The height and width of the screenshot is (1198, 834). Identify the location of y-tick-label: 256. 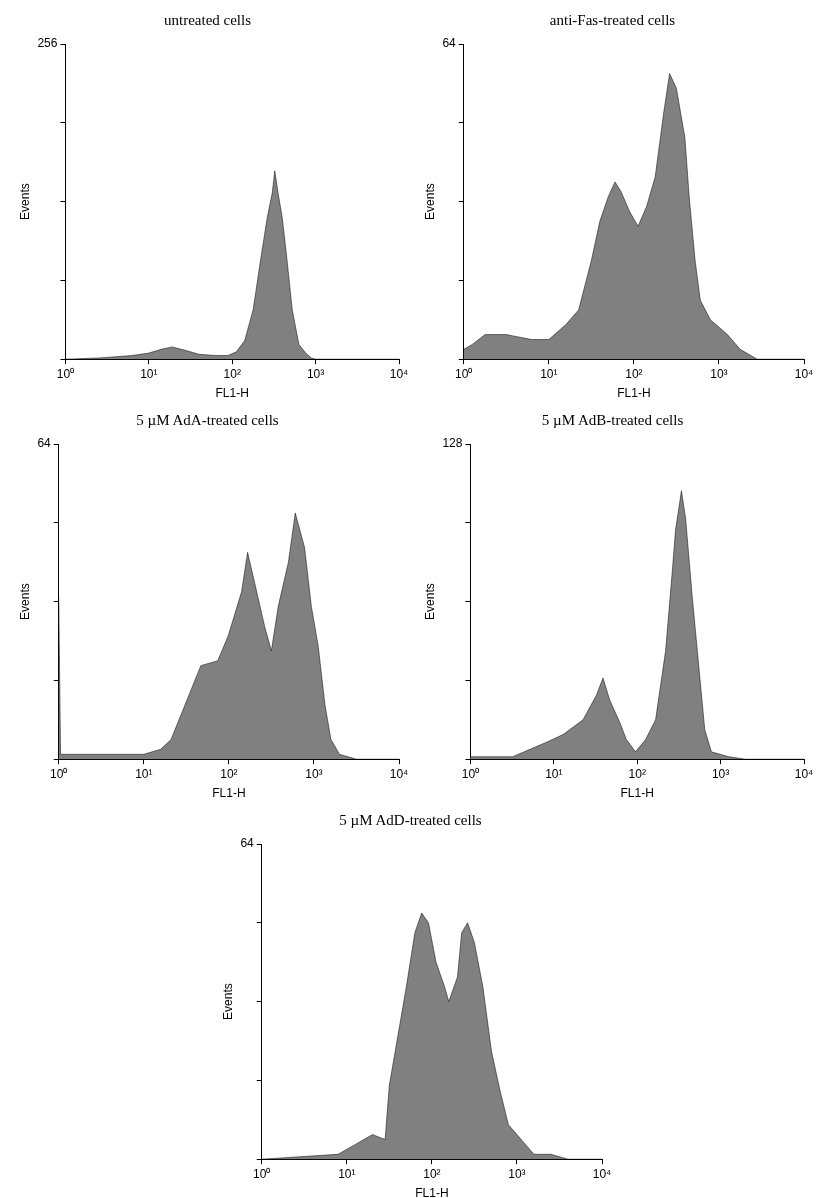
(47, 43).